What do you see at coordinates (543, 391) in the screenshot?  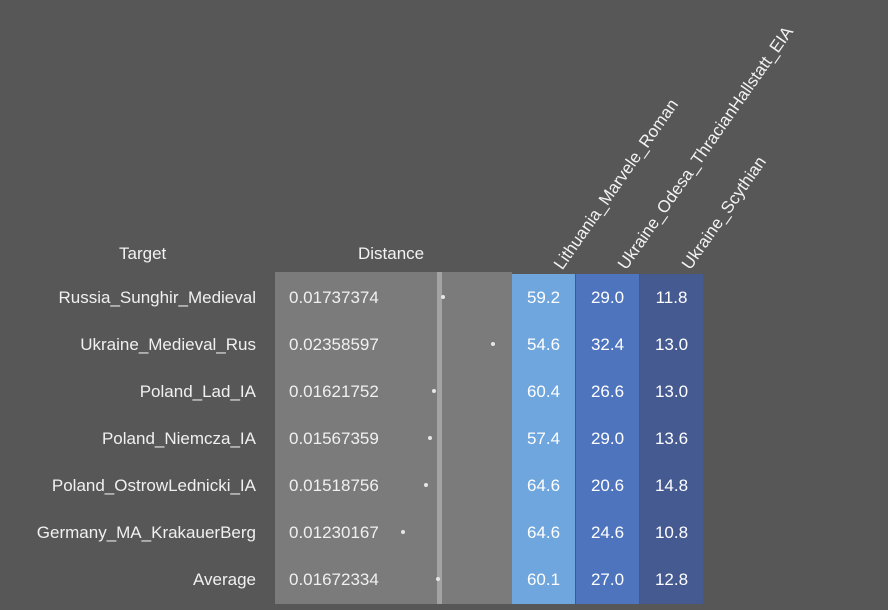 I see `value-cell: 60.4` at bounding box center [543, 391].